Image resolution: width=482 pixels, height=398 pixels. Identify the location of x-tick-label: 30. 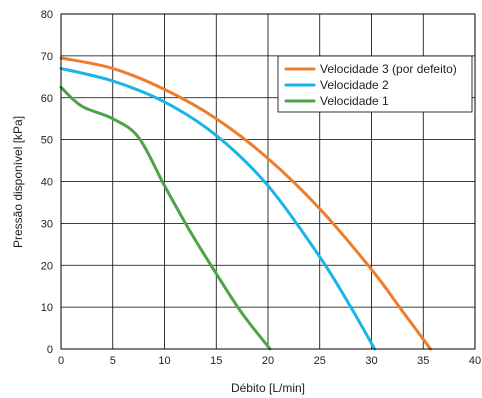
(371, 361).